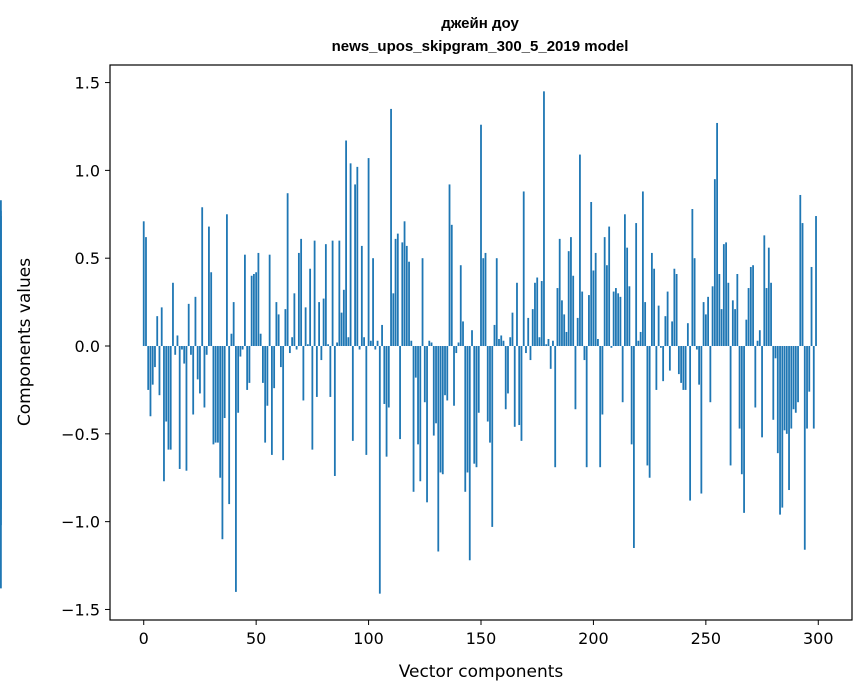 This screenshot has width=867, height=696. What do you see at coordinates (593, 638) in the screenshot?
I see `x-tick-label: 200` at bounding box center [593, 638].